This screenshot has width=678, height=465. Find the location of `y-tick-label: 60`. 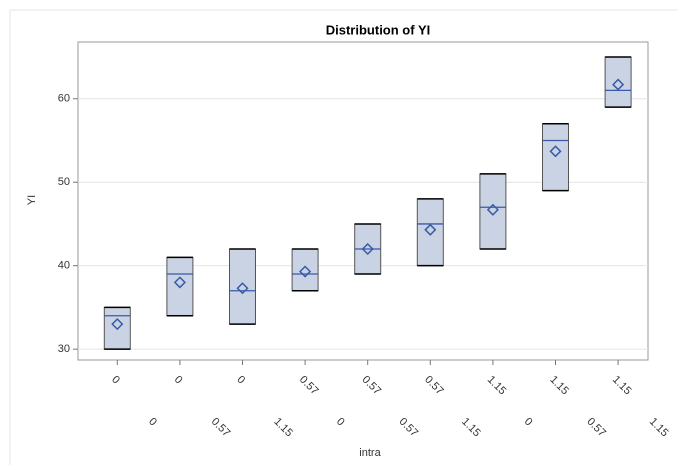

y-tick-label: 60 is located at coordinates (64, 99).